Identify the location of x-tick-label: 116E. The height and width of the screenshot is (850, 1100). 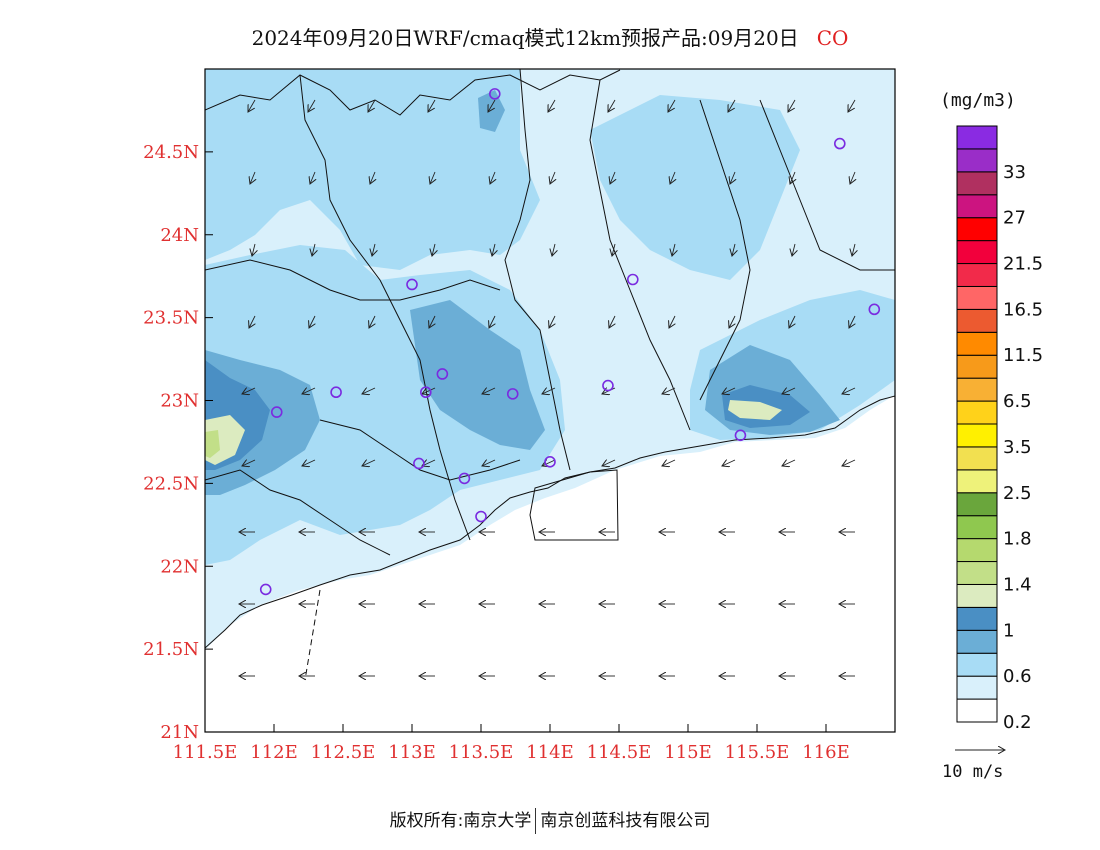
(826, 752).